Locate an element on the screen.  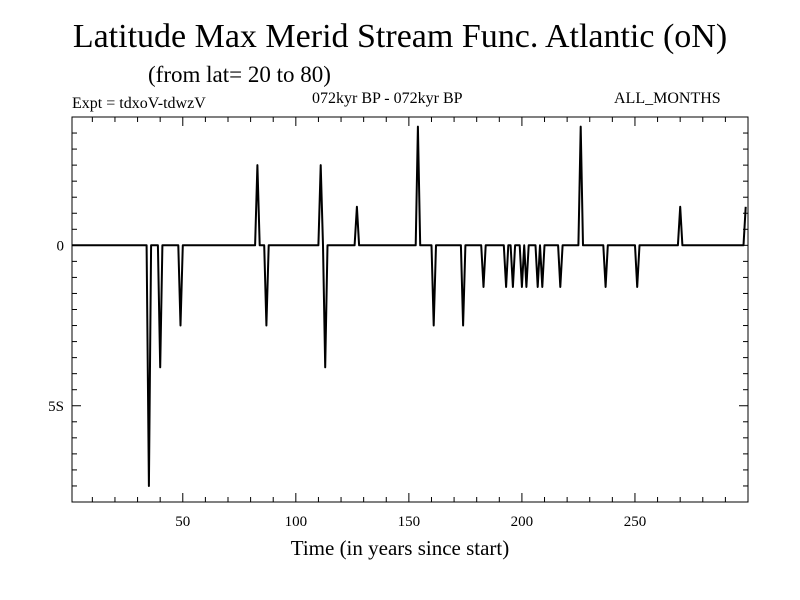
period-label: 072kyr BP - 072kyr BP is located at coordinates (387, 98).